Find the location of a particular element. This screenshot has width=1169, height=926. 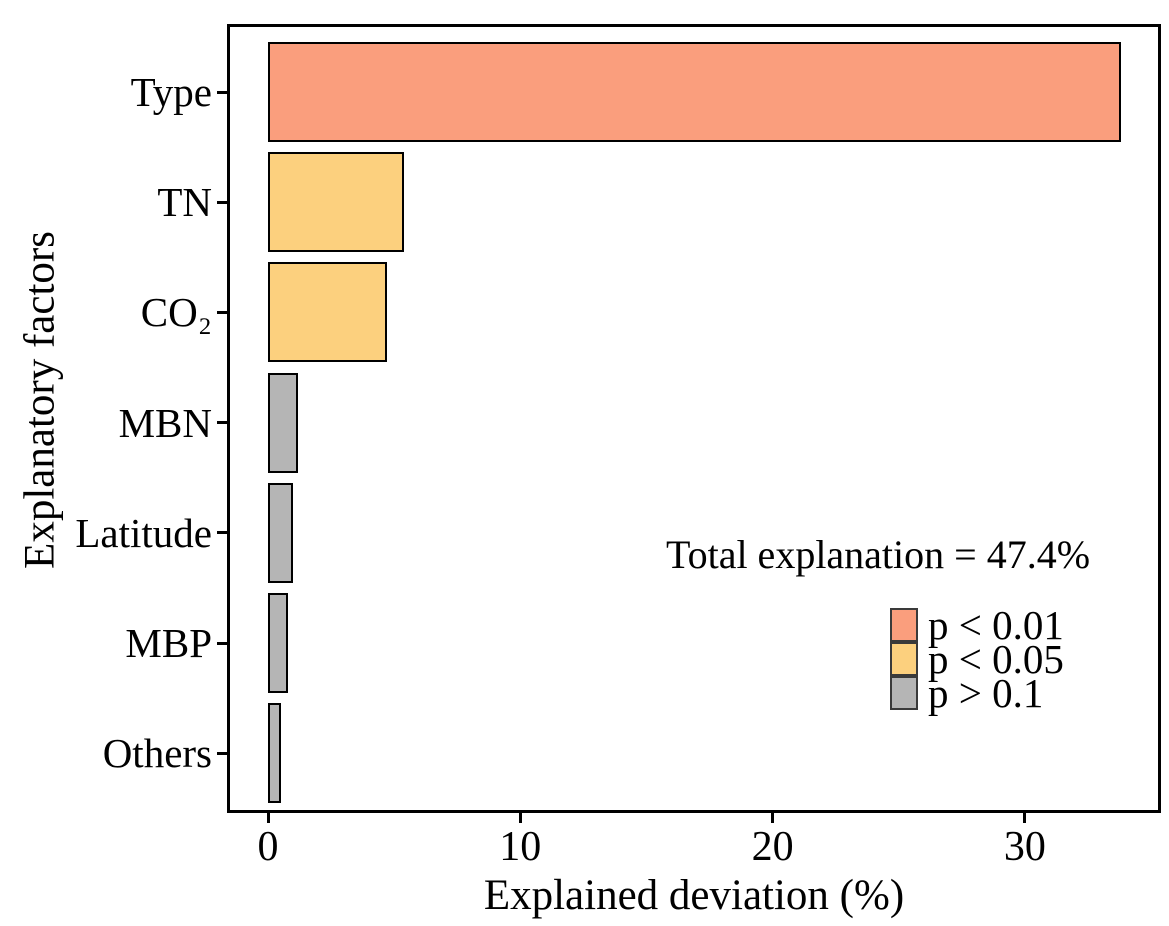

bar-tn is located at coordinates (336, 202).